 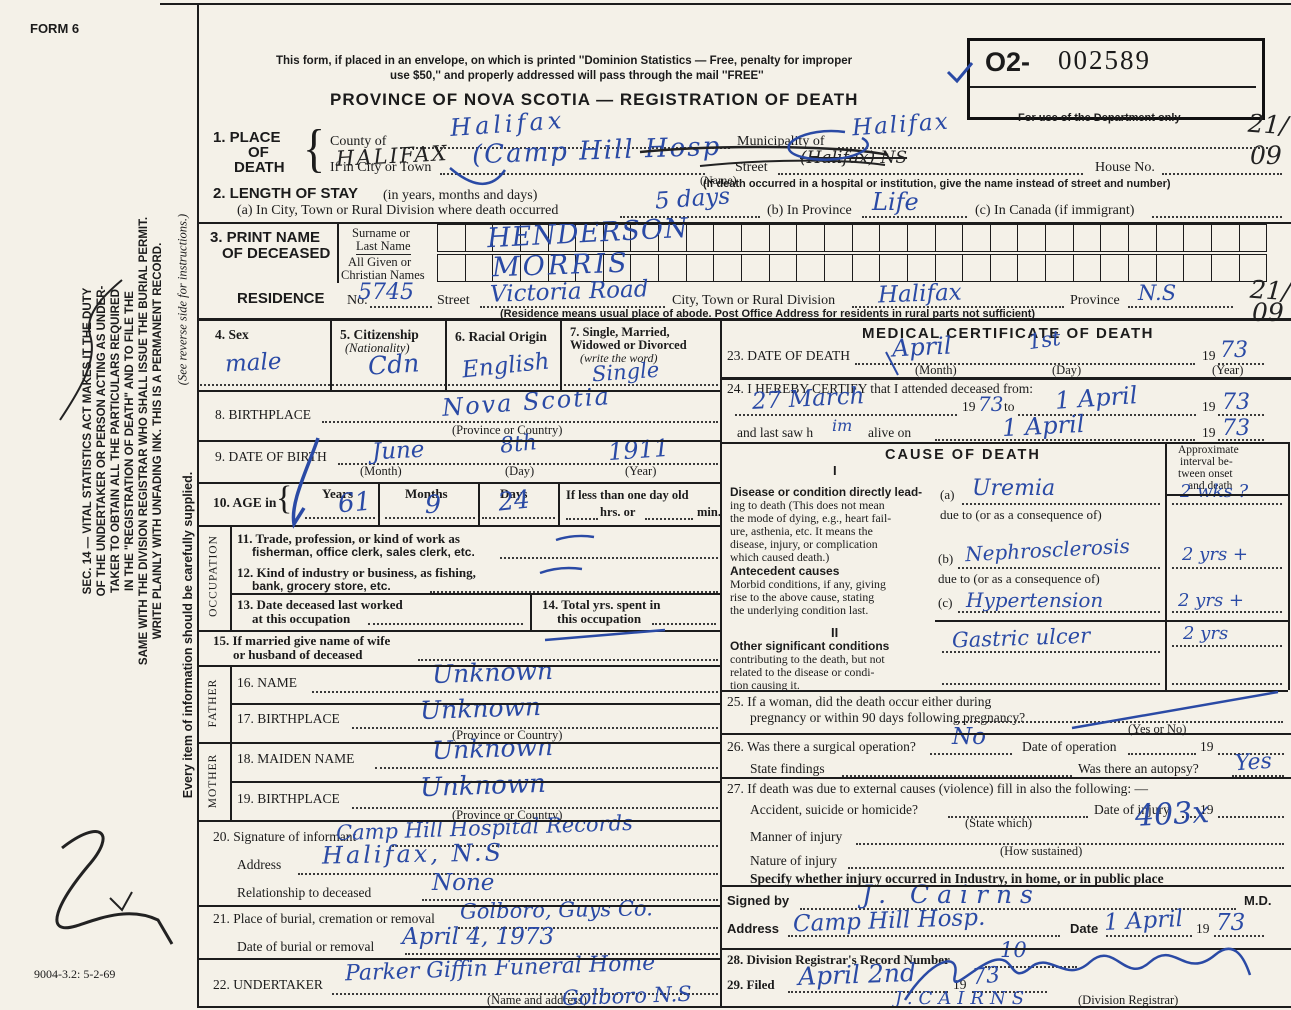 What do you see at coordinates (321, 586) in the screenshot?
I see `occ12-label-2: bank, grocery store, etc.` at bounding box center [321, 586].